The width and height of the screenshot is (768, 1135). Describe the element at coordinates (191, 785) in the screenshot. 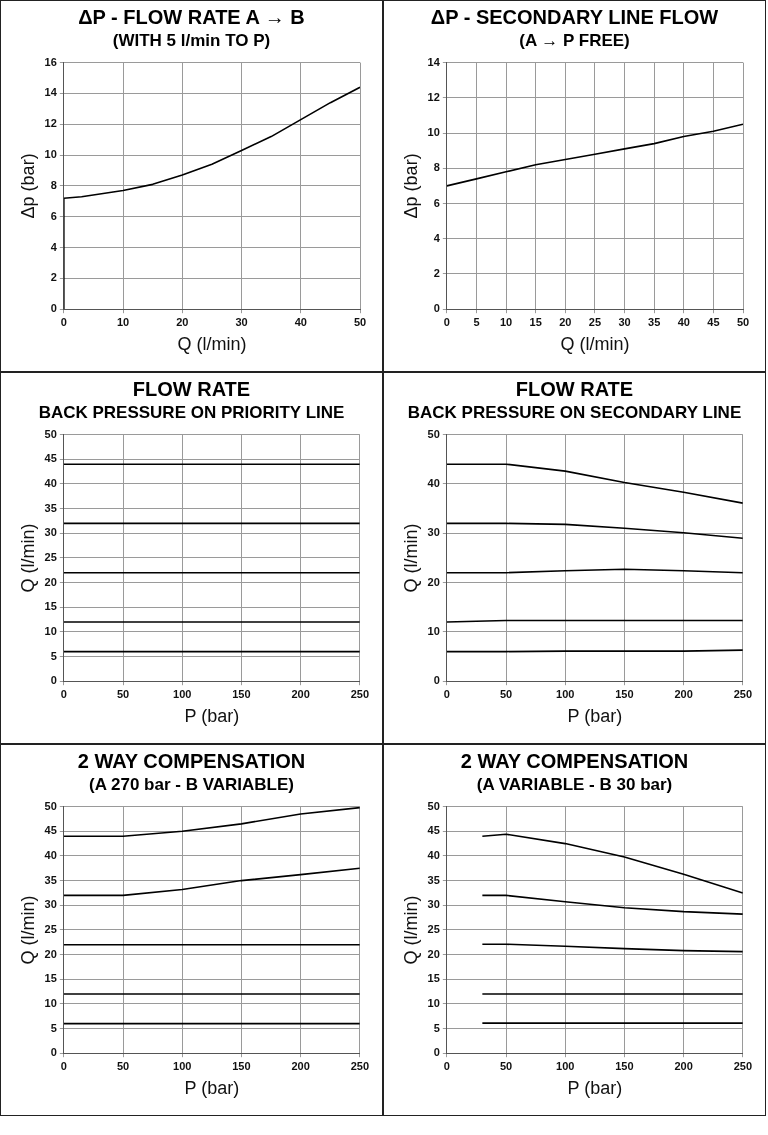

I see `chart-subtitle: (A 270 bar - B VARIABLE)` at that location.